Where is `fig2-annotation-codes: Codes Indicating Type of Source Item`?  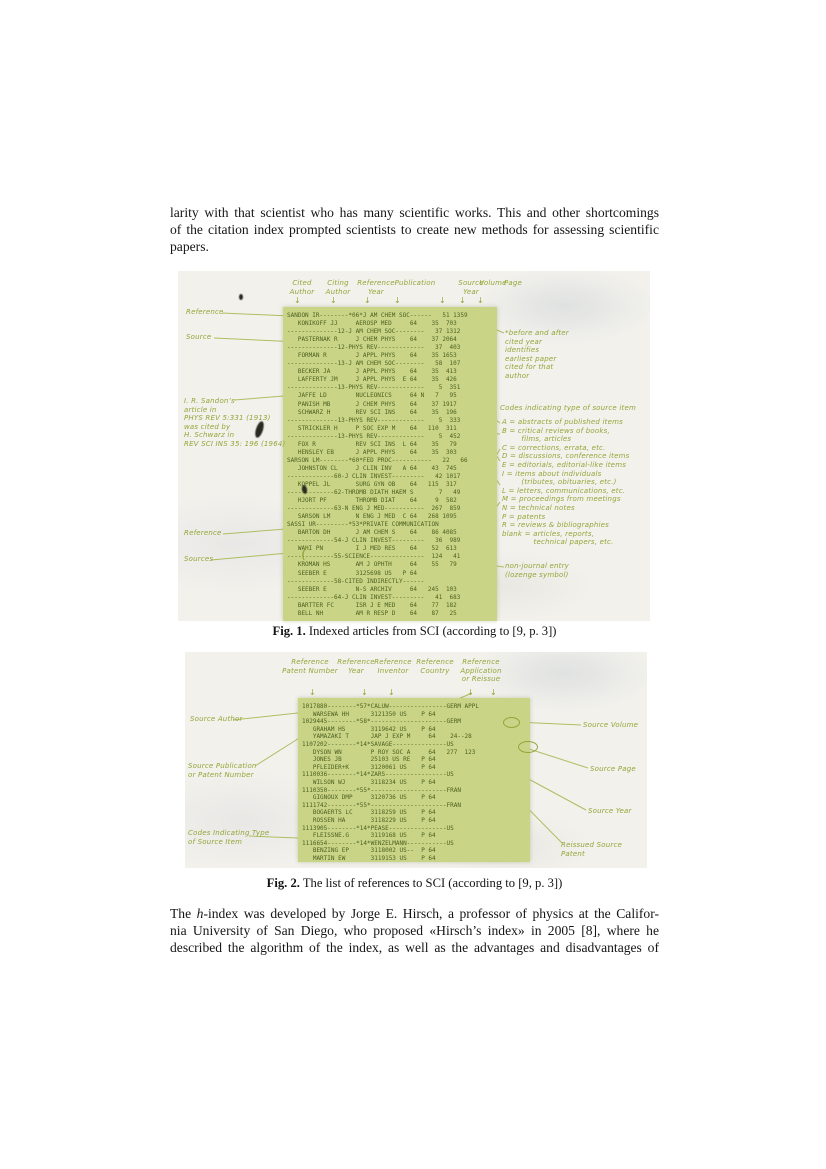
fig2-annotation-codes: Codes Indicating Type of Source Item is located at coordinates (229, 837).